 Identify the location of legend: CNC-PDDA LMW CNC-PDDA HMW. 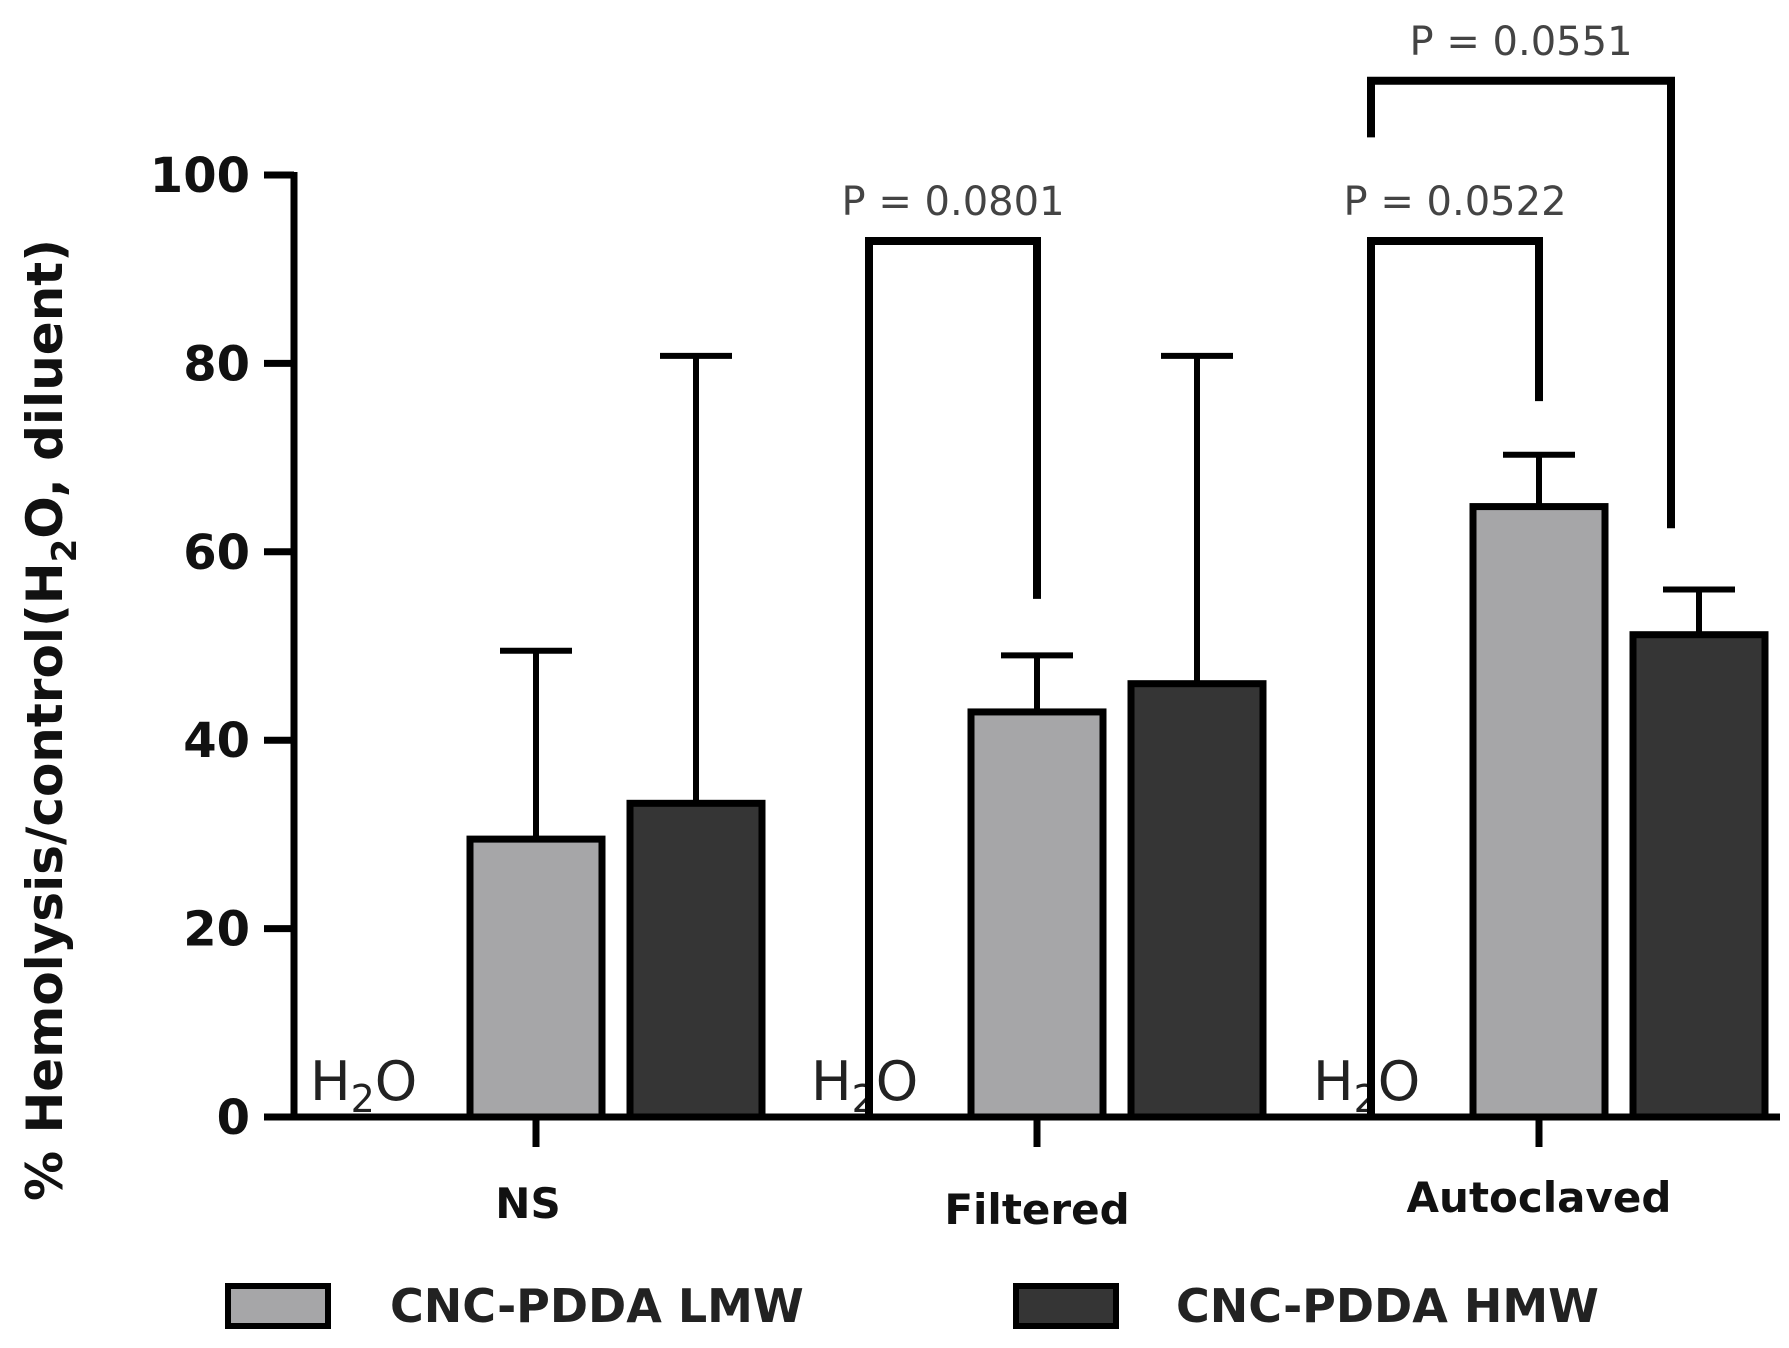
(912, 1306).